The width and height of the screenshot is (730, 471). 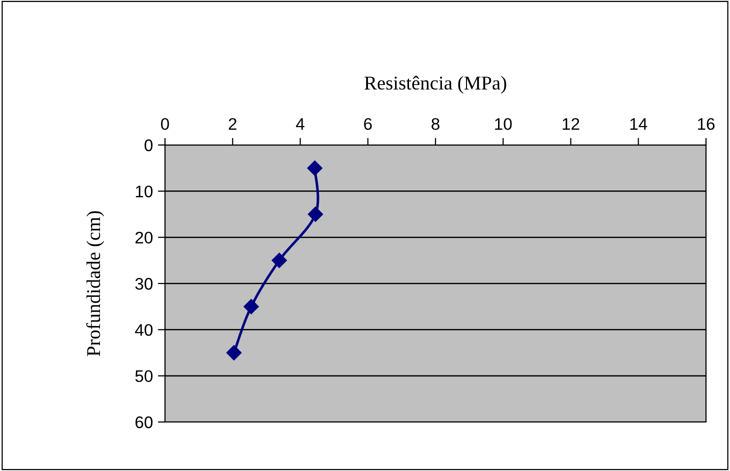 I want to click on chart-title: Resistência (MPa), so click(x=435, y=85).